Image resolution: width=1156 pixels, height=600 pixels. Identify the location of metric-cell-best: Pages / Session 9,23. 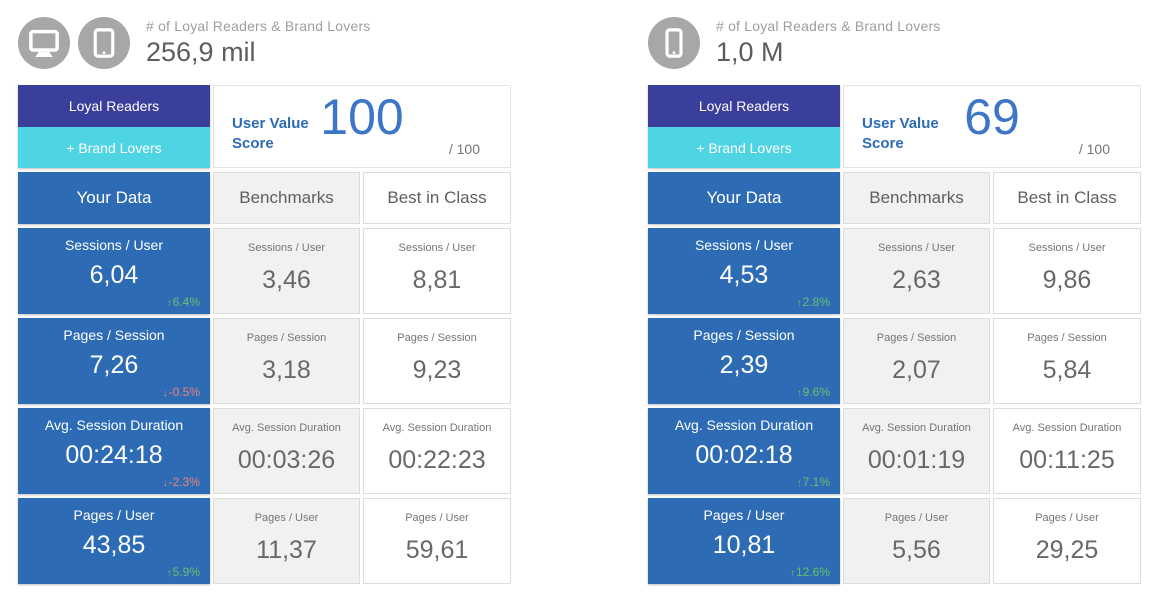
(437, 361).